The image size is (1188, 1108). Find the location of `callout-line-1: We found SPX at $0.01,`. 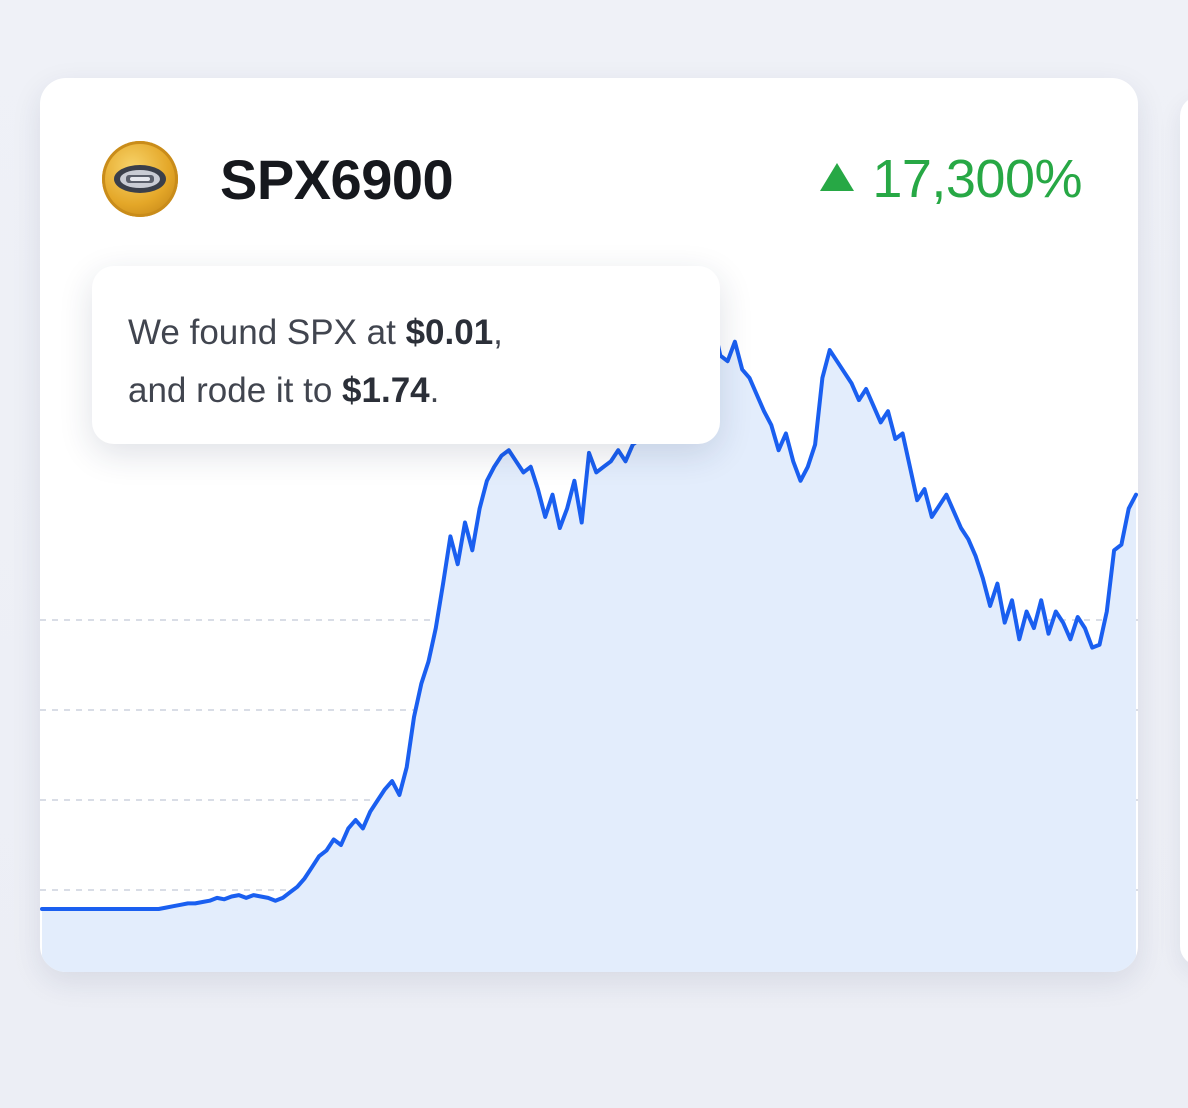

callout-line-1: We found SPX at $0.01, is located at coordinates (406, 333).